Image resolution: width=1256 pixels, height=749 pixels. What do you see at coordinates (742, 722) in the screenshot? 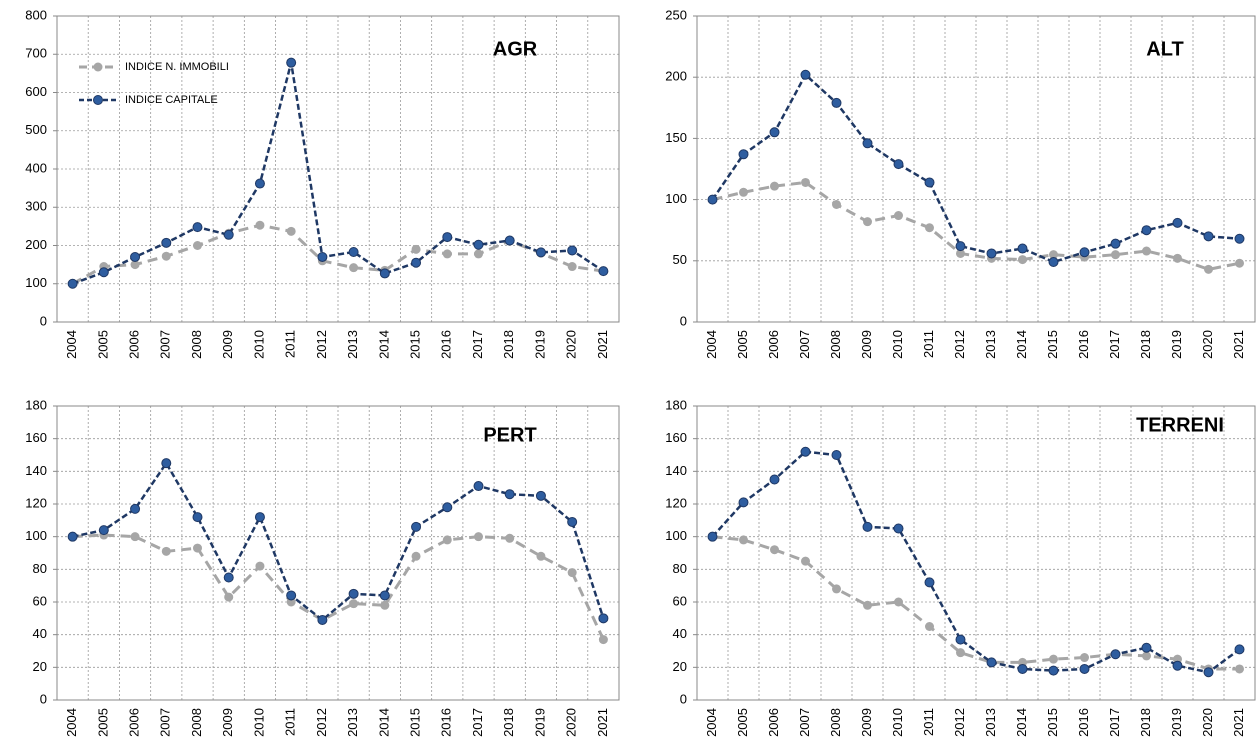
I see `x-tick-label: 2005` at bounding box center [742, 722].